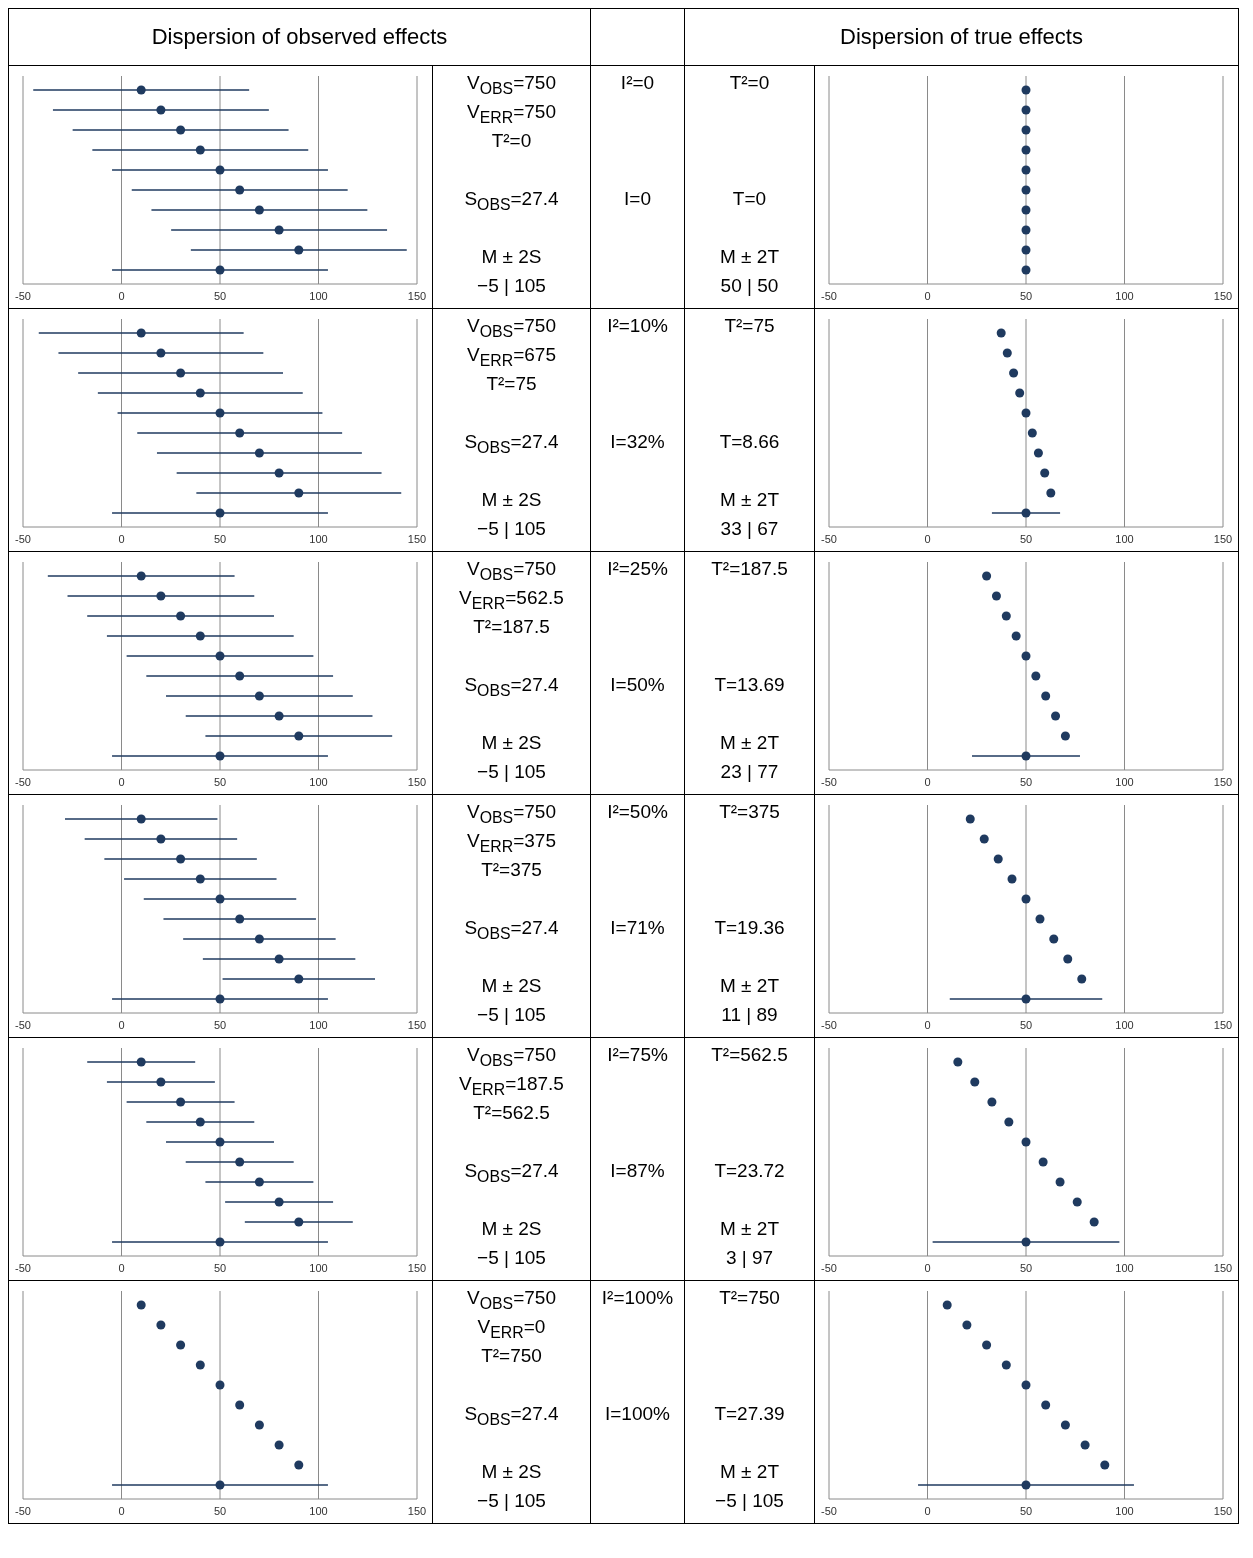 This screenshot has width=1253, height=1558. I want to click on text: T=0, so click(749, 199).